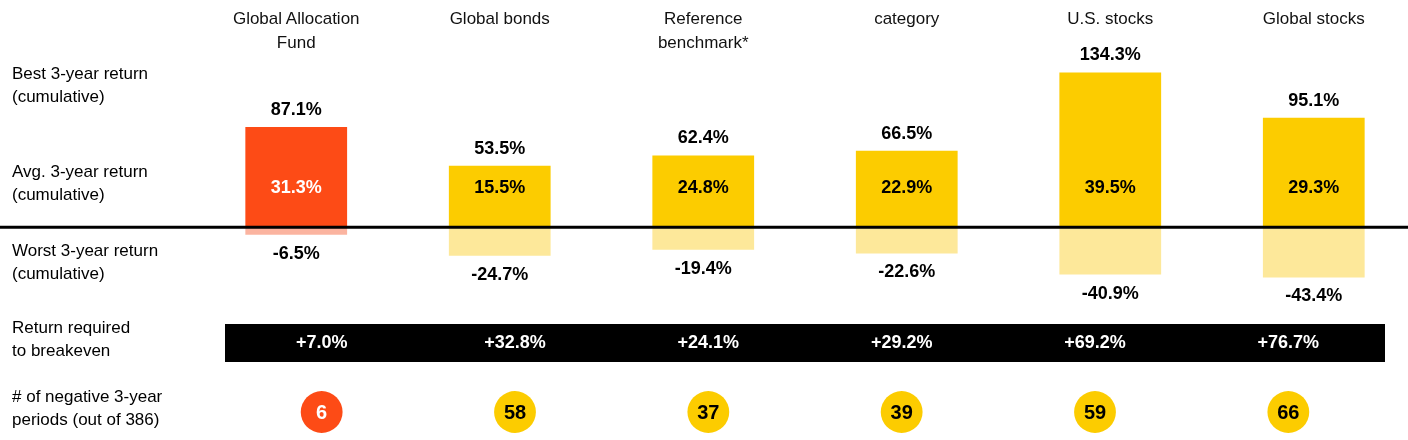 The height and width of the screenshot is (440, 1408). What do you see at coordinates (703, 137) in the screenshot?
I see `data-label: 62.4%` at bounding box center [703, 137].